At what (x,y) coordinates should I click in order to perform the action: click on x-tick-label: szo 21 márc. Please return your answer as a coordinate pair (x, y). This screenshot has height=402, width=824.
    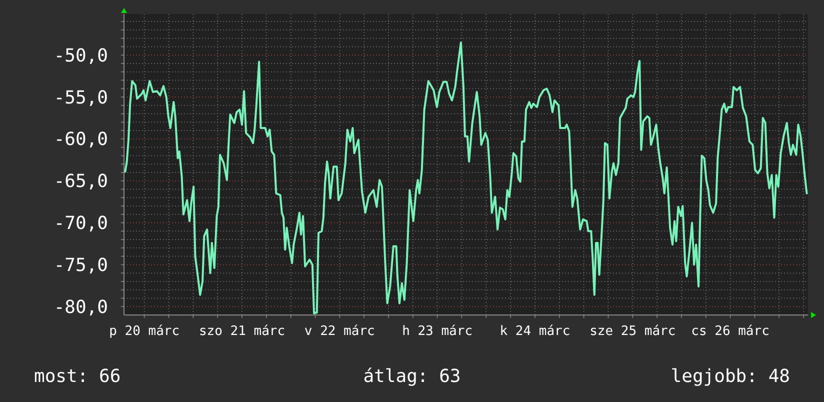
    Looking at the image, I should click on (242, 331).